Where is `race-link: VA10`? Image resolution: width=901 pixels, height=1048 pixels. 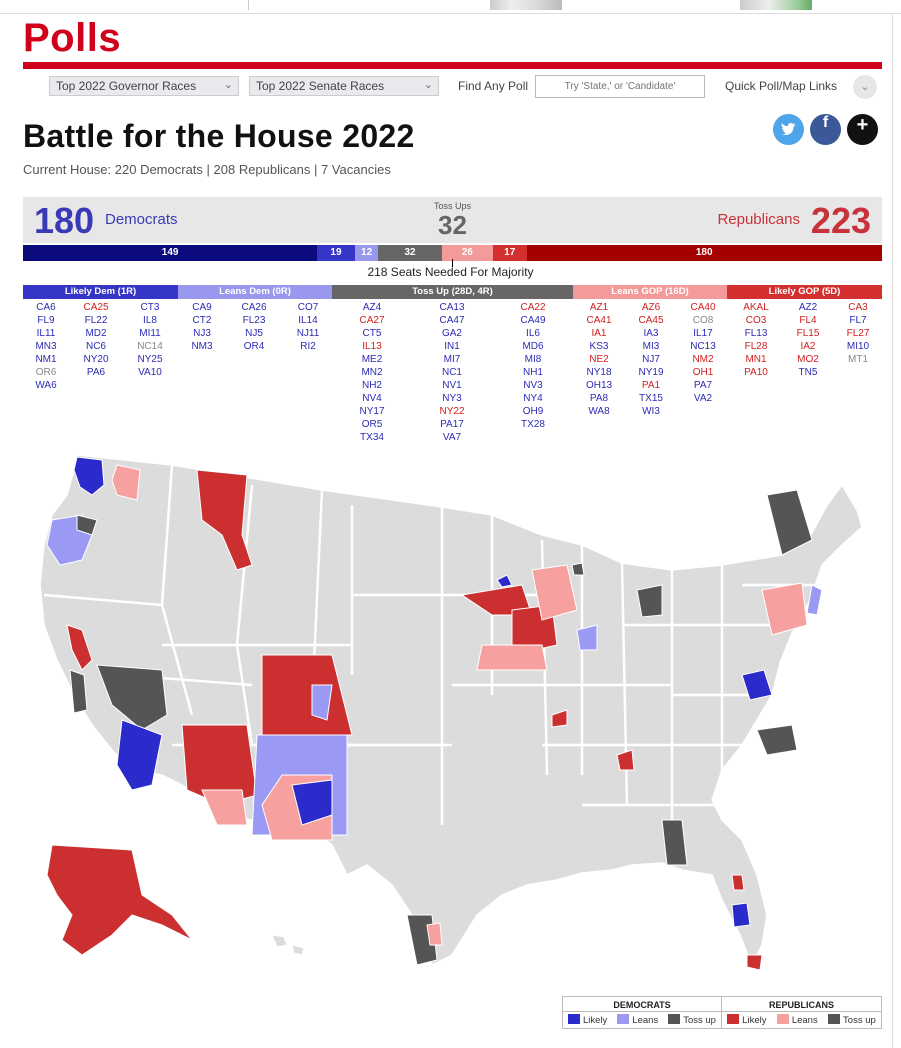
race-link: VA10 is located at coordinates (150, 372).